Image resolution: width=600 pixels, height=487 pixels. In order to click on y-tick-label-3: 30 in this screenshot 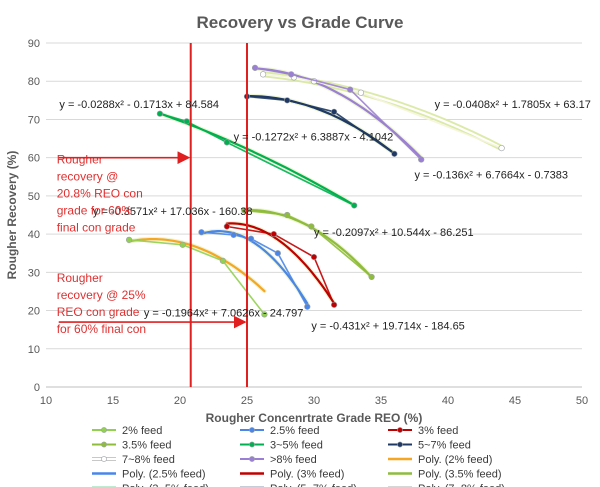, I will do `click(34, 273)`.